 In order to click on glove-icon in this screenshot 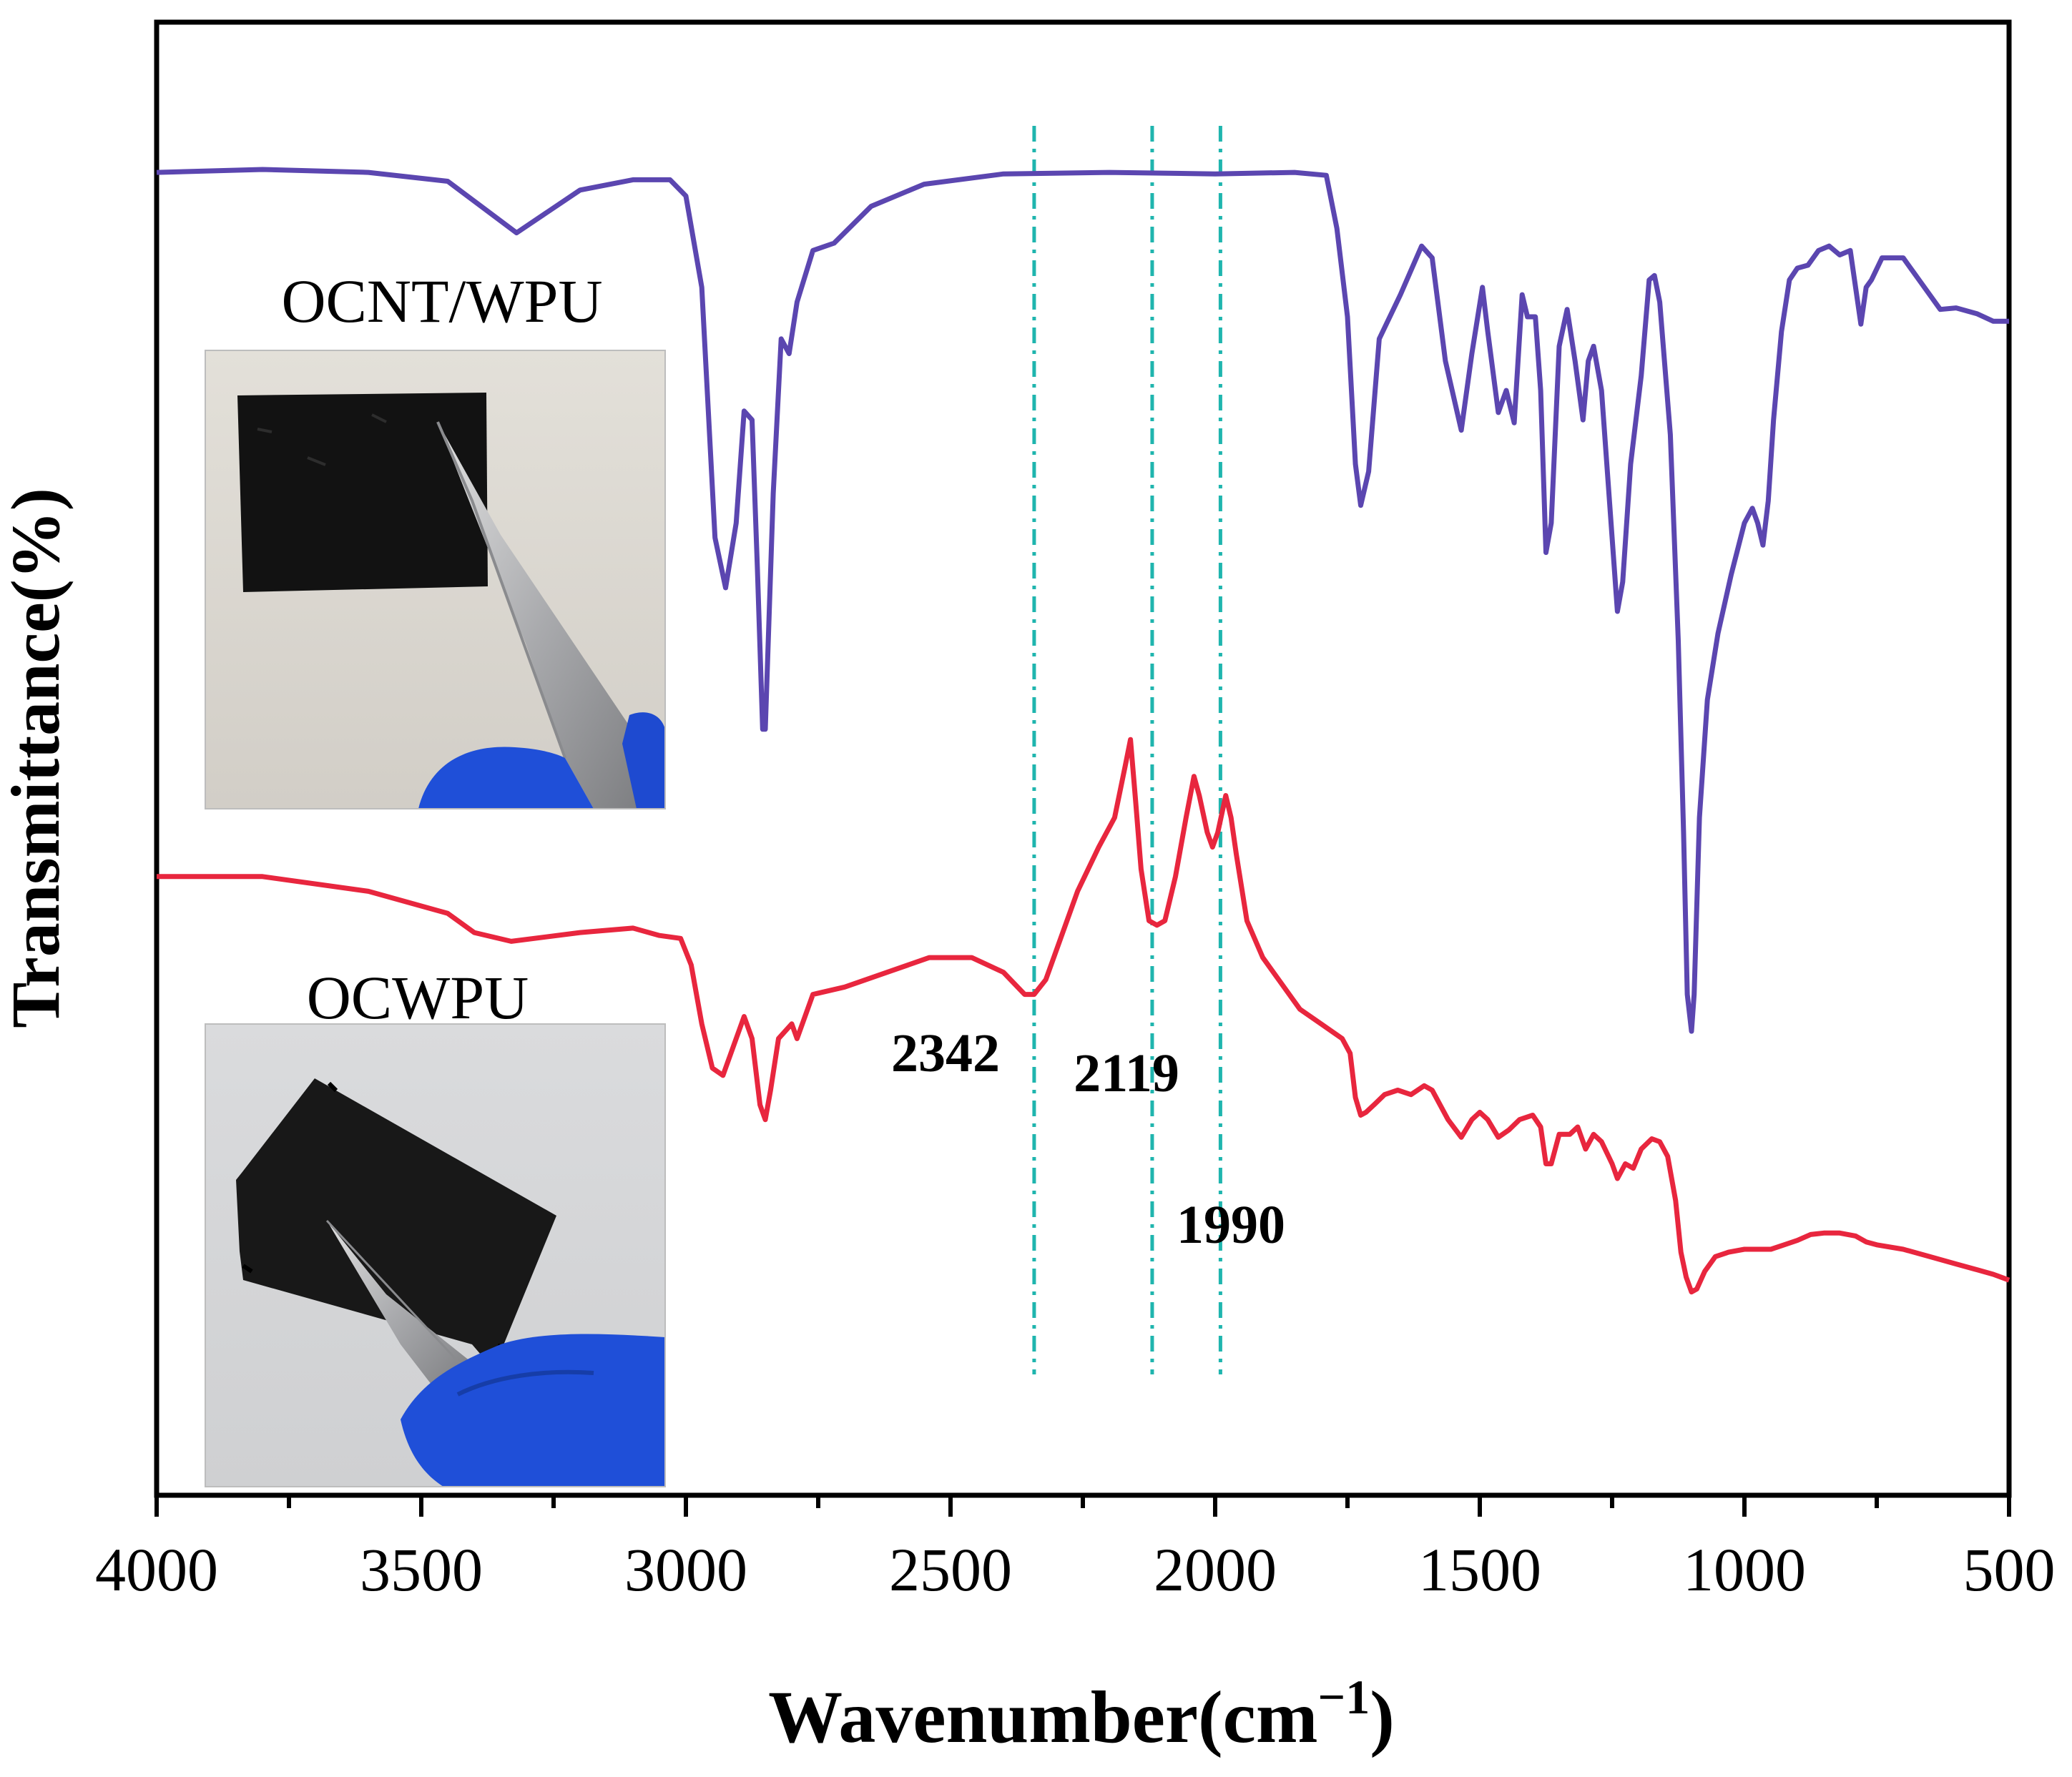, I will do `click(506, 778)`.